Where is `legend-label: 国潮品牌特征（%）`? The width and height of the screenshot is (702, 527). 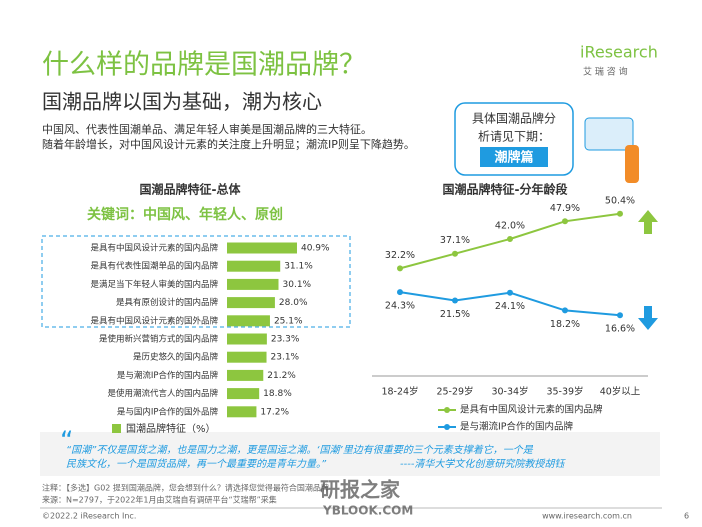 legend-label: 国潮品牌特征（%） is located at coordinates (171, 428).